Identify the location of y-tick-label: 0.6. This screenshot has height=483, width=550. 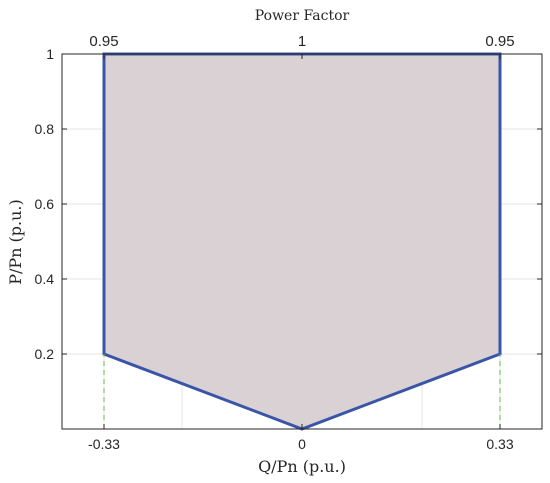
(45, 204).